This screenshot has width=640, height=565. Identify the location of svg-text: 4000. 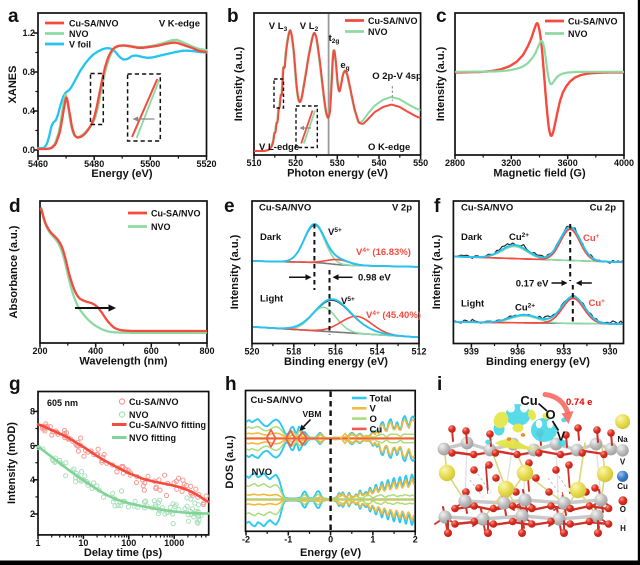
(624, 163).